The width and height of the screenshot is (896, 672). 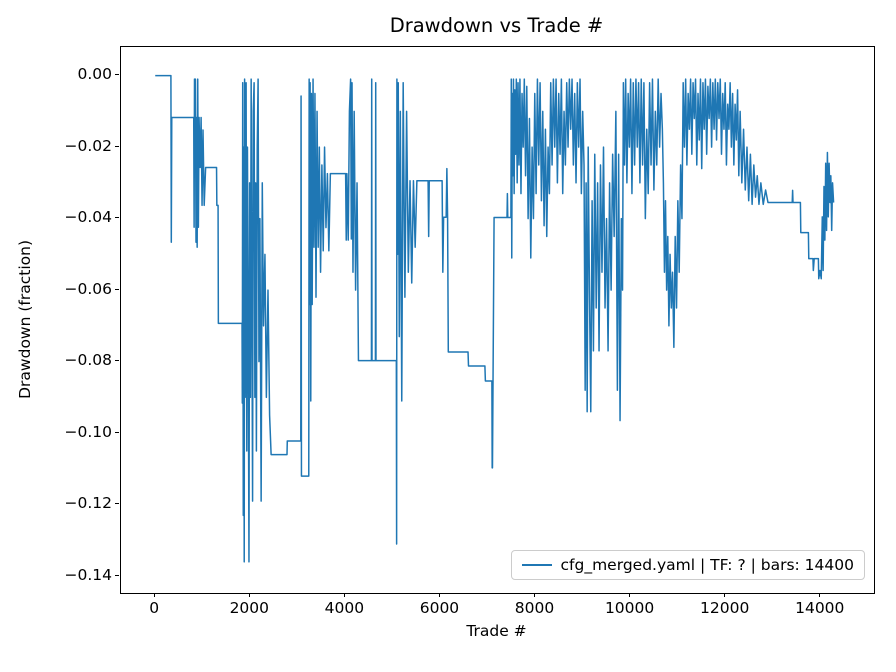 I want to click on x-axis-label: Trade #, so click(x=496, y=631).